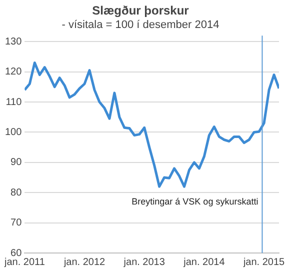  Describe the element at coordinates (141, 11) in the screenshot. I see `chart-title: Slægður þorskur` at that location.